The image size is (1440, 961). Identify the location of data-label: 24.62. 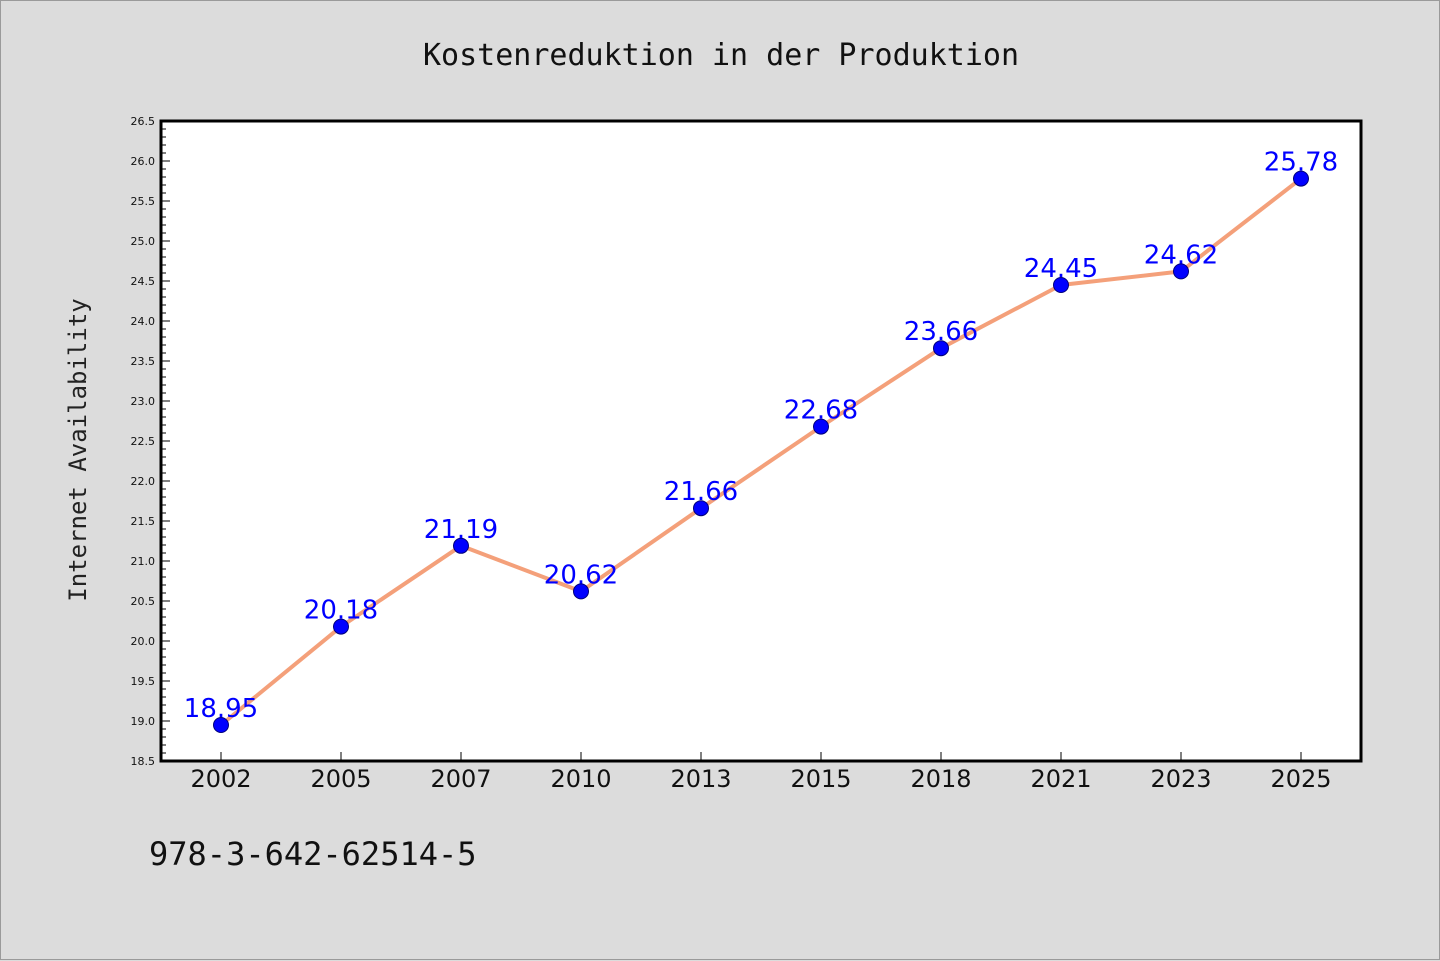
(1181, 255).